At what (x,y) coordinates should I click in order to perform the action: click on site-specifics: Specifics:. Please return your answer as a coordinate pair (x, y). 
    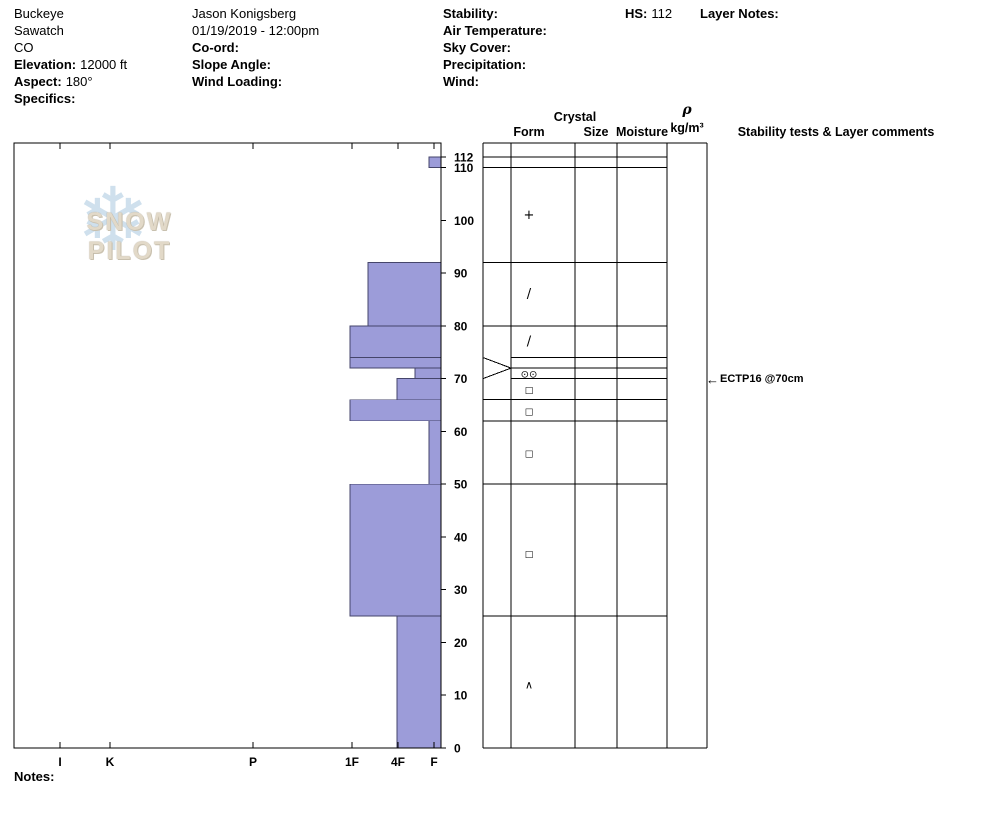
    Looking at the image, I should click on (70, 98).